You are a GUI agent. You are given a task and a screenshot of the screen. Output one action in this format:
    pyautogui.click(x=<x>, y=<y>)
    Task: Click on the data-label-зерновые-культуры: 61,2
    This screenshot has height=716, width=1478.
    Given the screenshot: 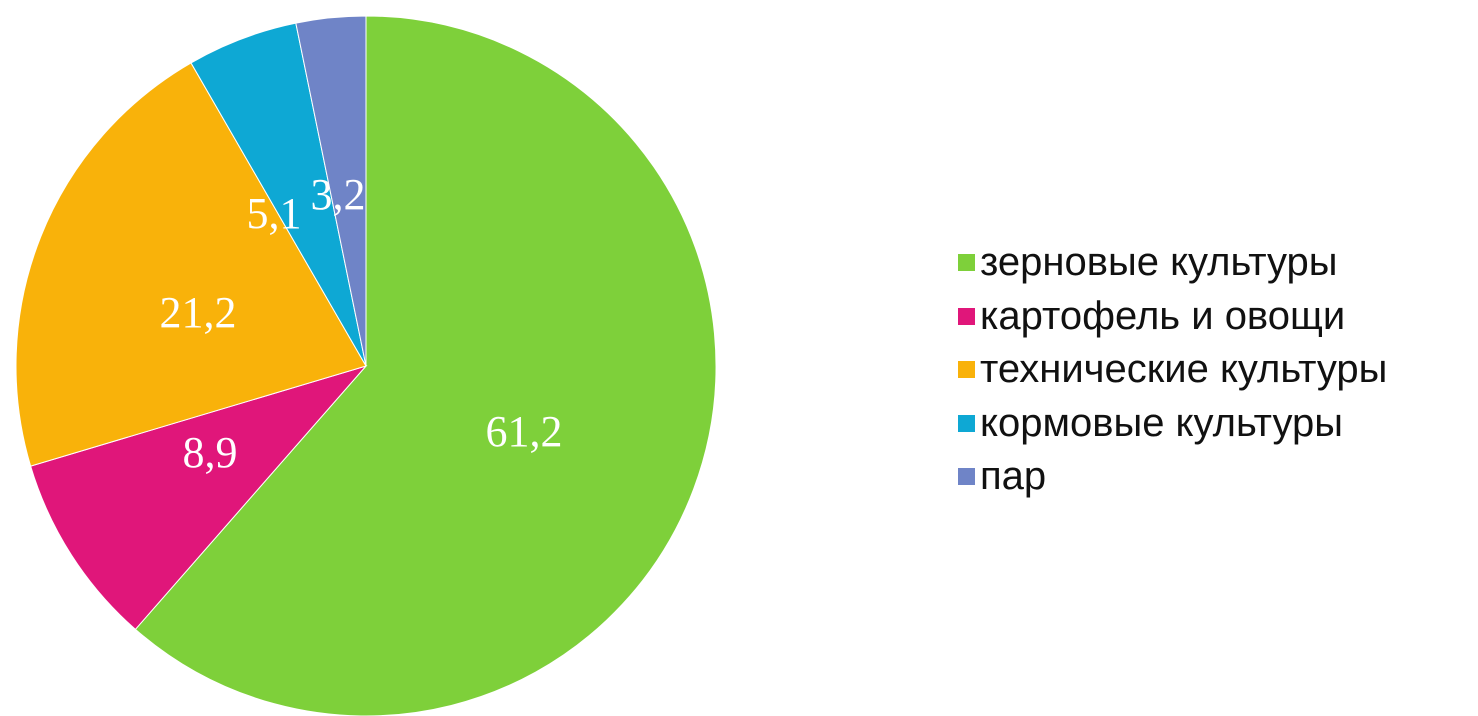 What is the action you would take?
    pyautogui.click(x=524, y=431)
    